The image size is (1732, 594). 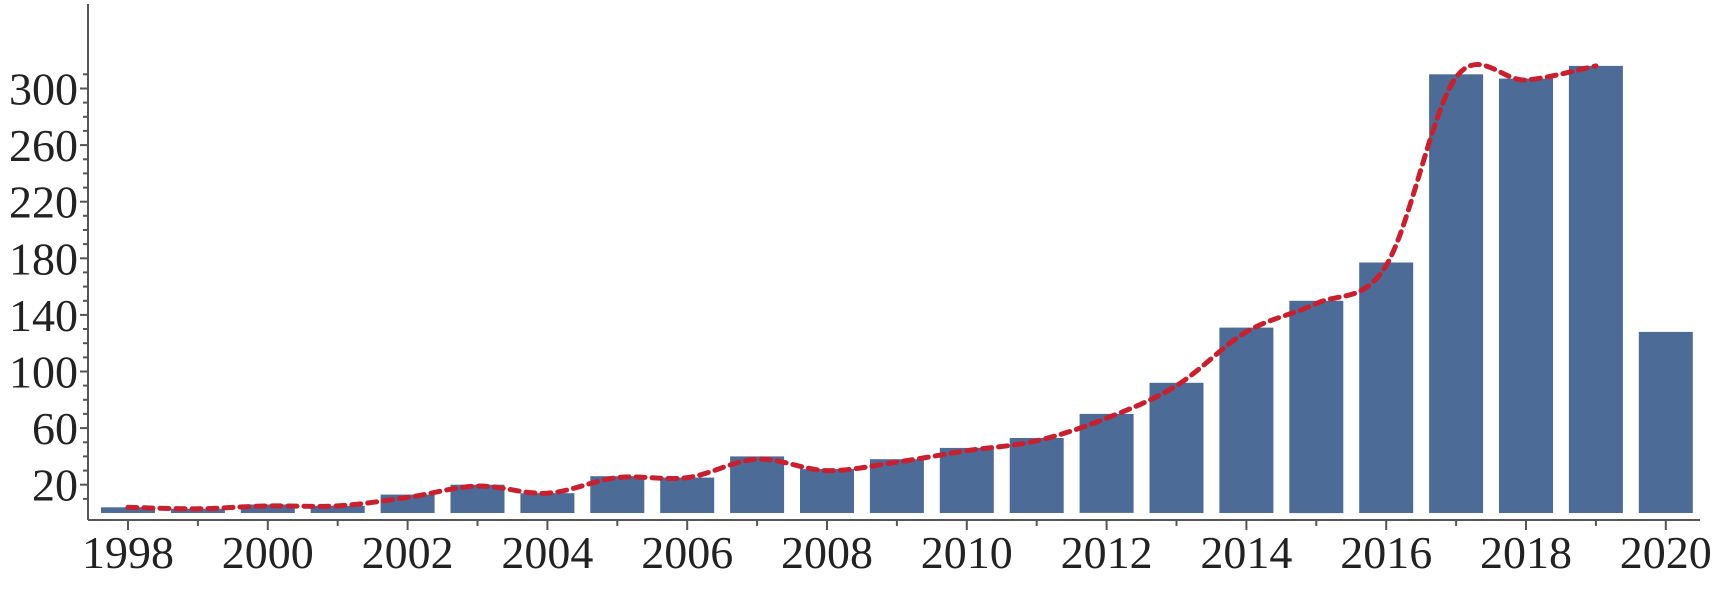 I want to click on x-tick-label-1998: 1998, so click(x=128, y=552).